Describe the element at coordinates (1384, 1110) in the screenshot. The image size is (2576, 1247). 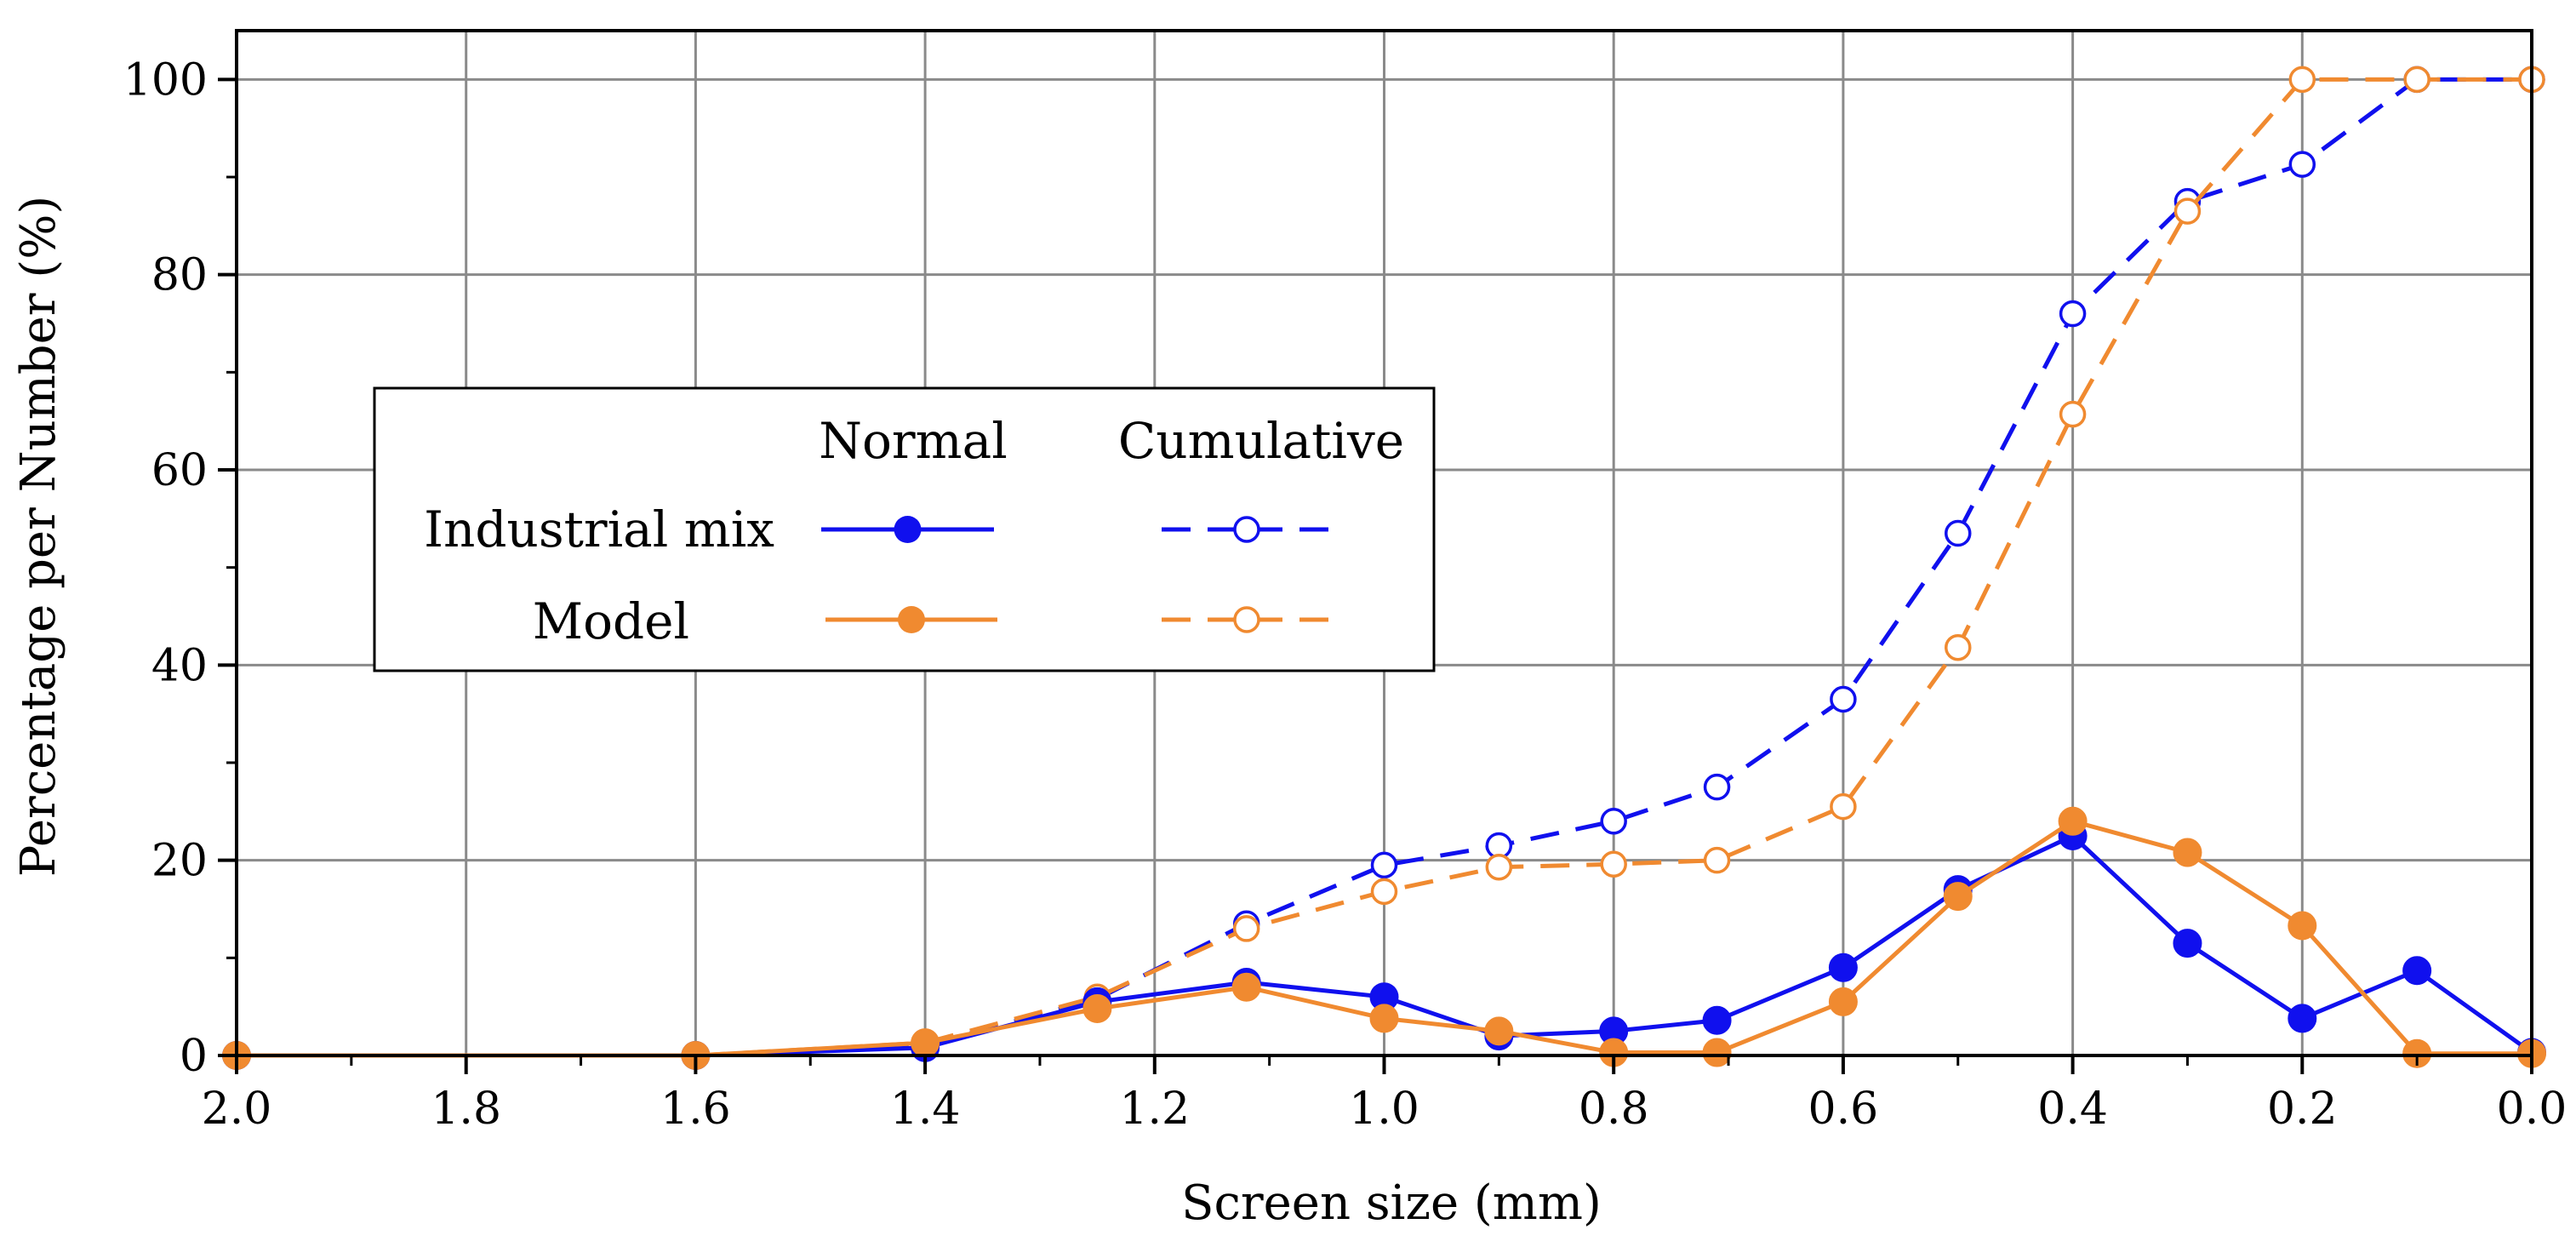
I see `x-tick-label: 1.0` at that location.